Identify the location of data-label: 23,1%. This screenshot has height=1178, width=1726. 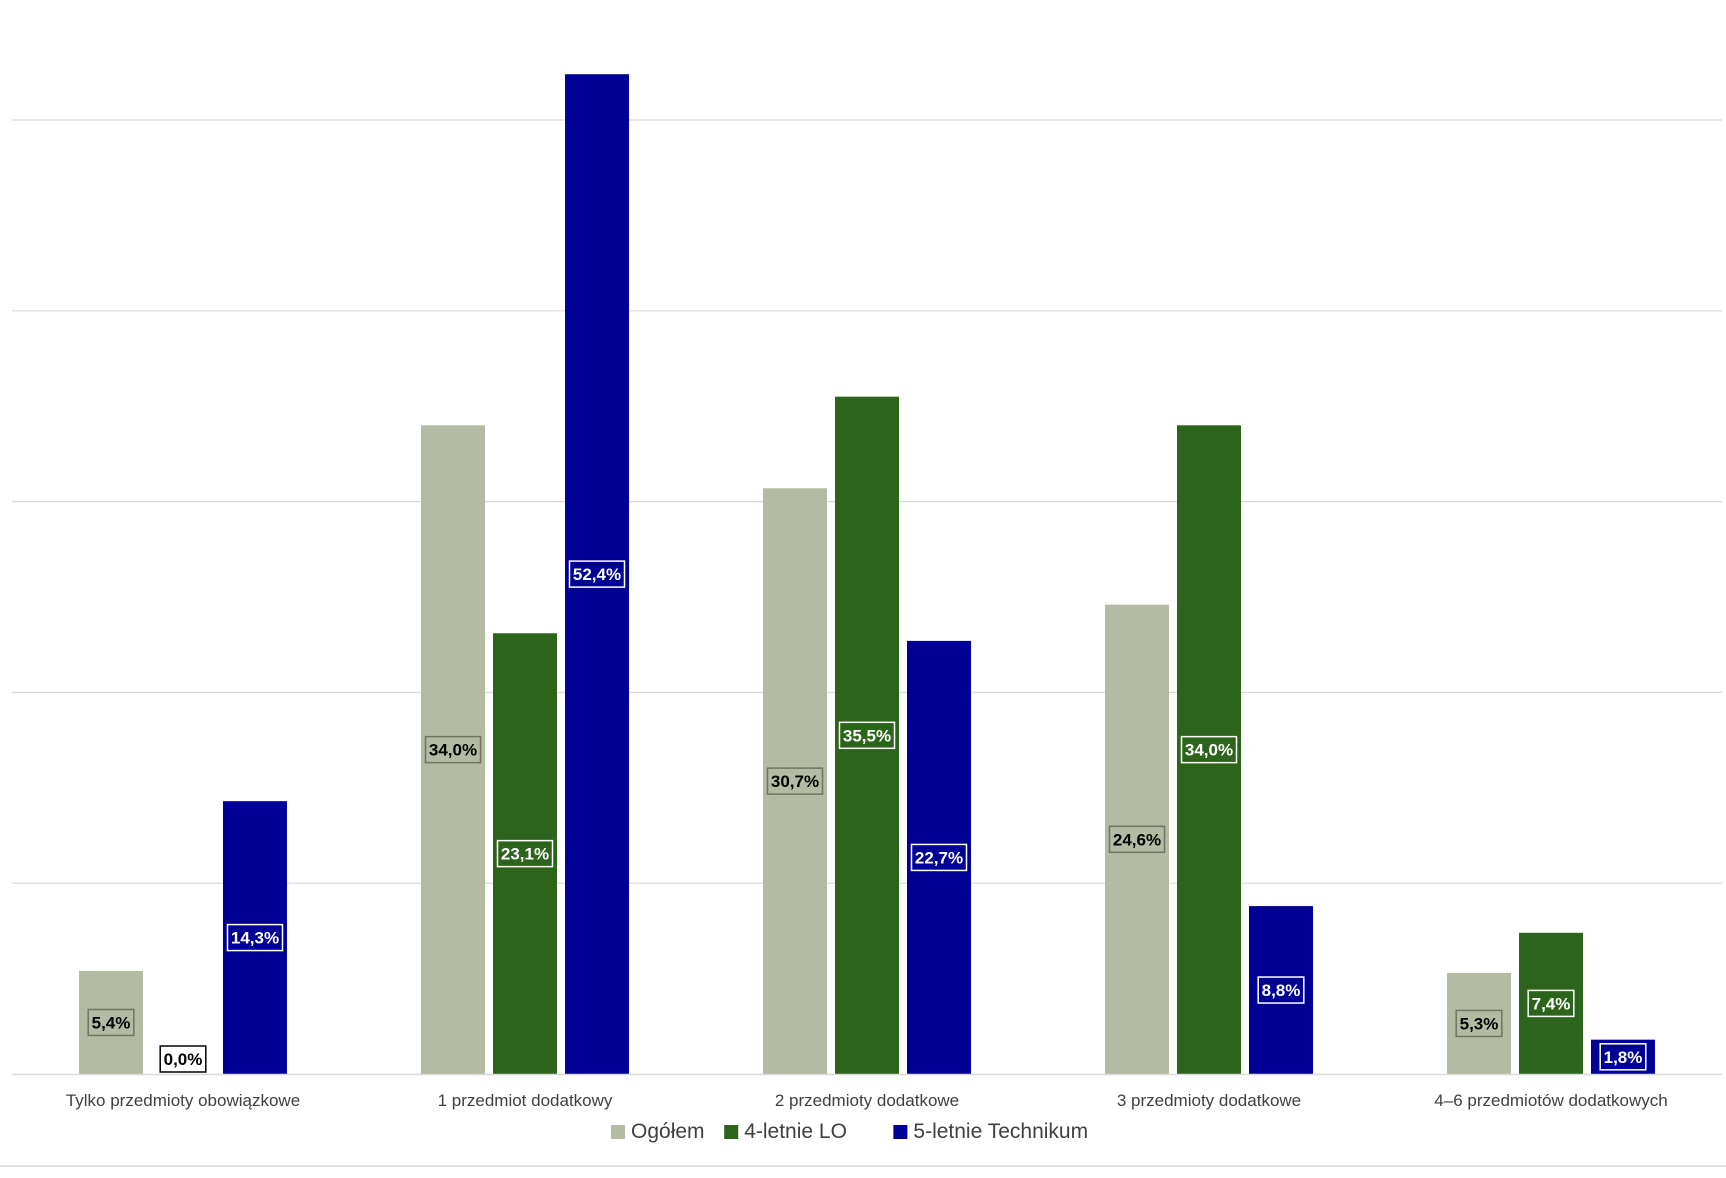
(525, 854).